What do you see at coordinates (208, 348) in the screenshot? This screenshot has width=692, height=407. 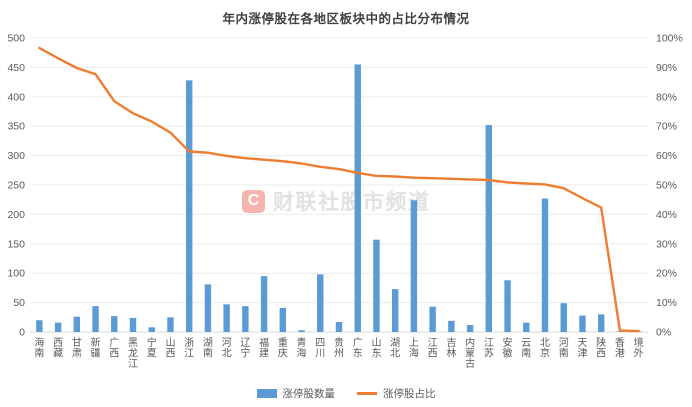 I see `x-axis-label: 湖南` at bounding box center [208, 348].